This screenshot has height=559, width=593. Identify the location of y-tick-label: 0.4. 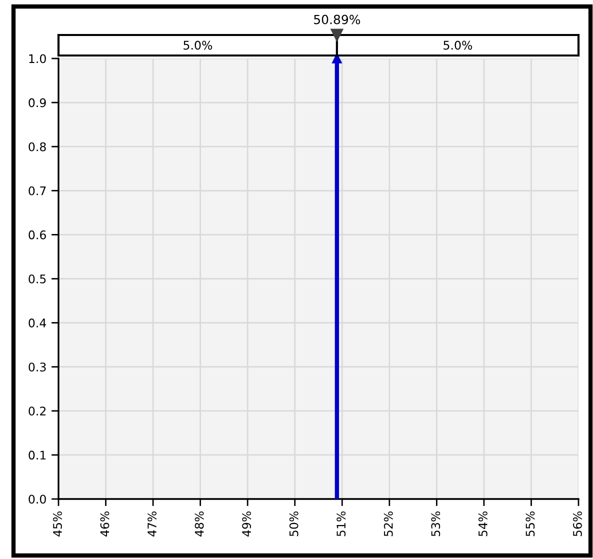
(37, 323).